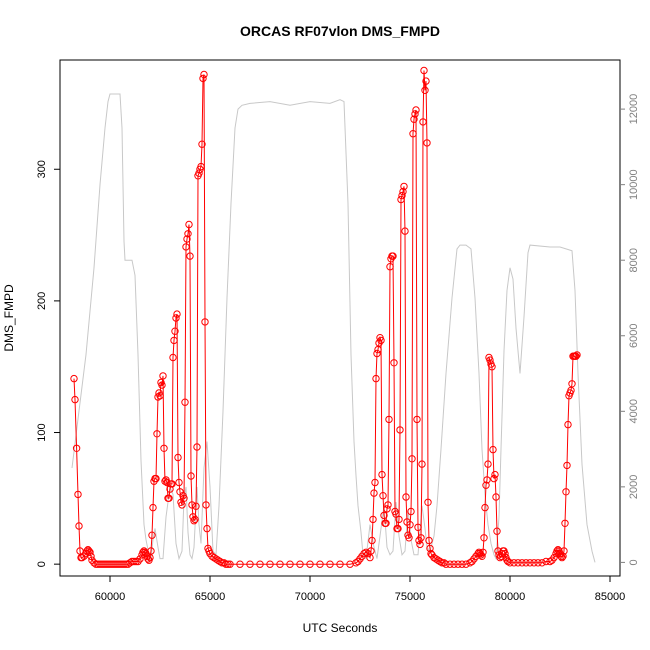 The height and width of the screenshot is (650, 650). Describe the element at coordinates (410, 597) in the screenshot. I see `x-tick-label: 75000` at that location.